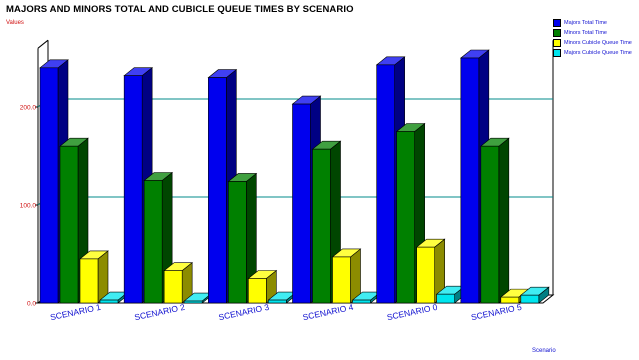 The image size is (639, 360). What do you see at coordinates (244, 312) in the screenshot?
I see `x-tick-label: SCENARIO 3` at bounding box center [244, 312].